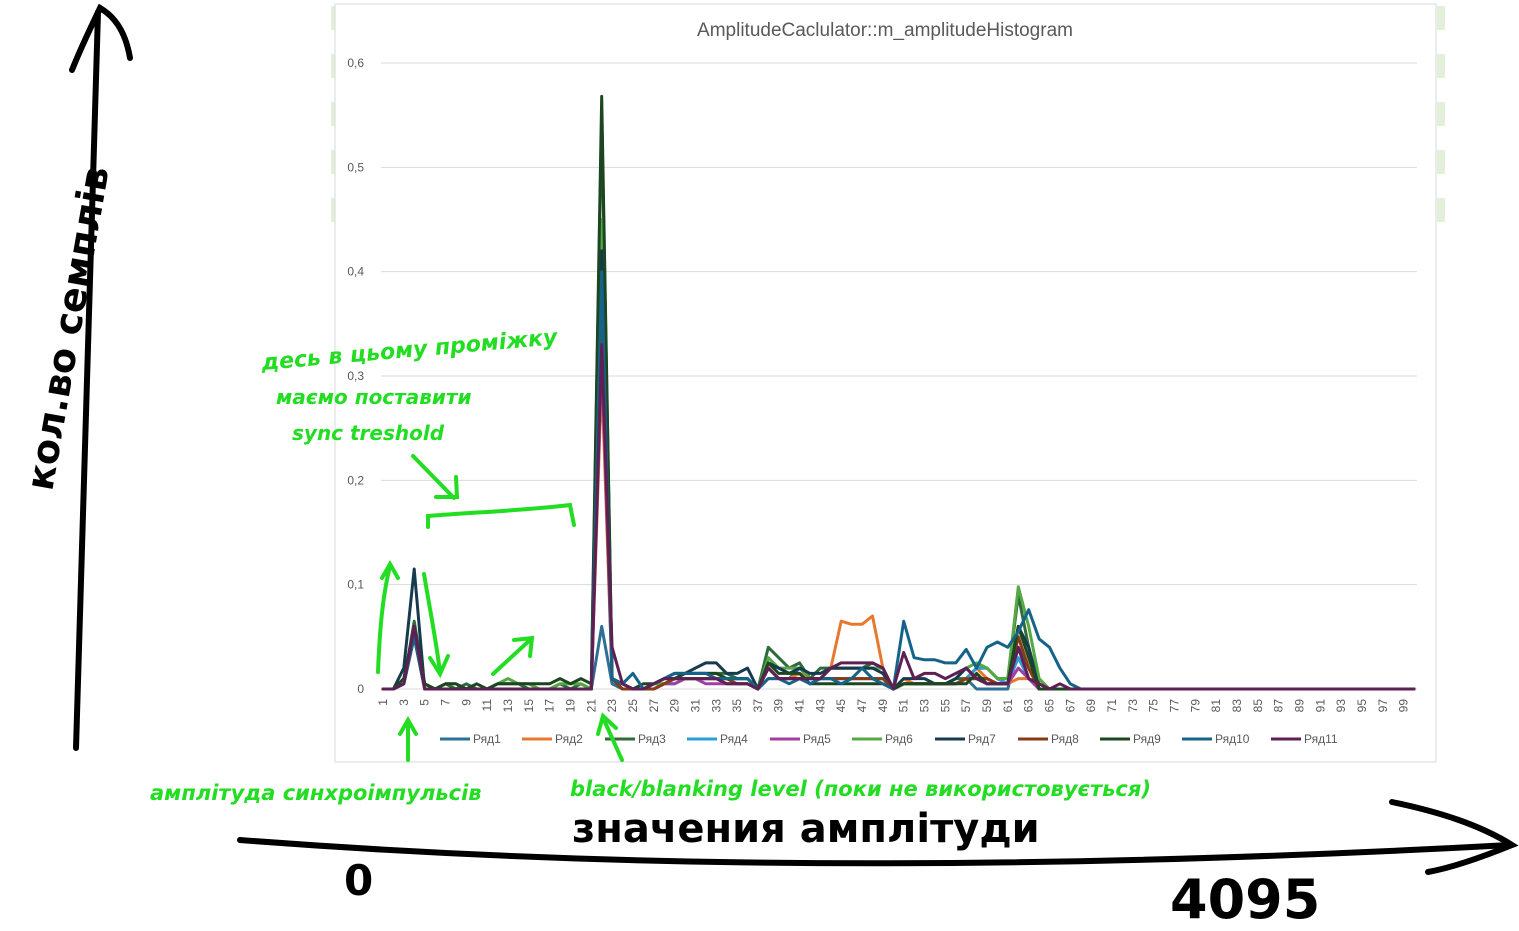 Image resolution: width=1519 pixels, height=931 pixels. Describe the element at coordinates (501, 515) in the screenshot. I see `threshold-bracket` at that location.